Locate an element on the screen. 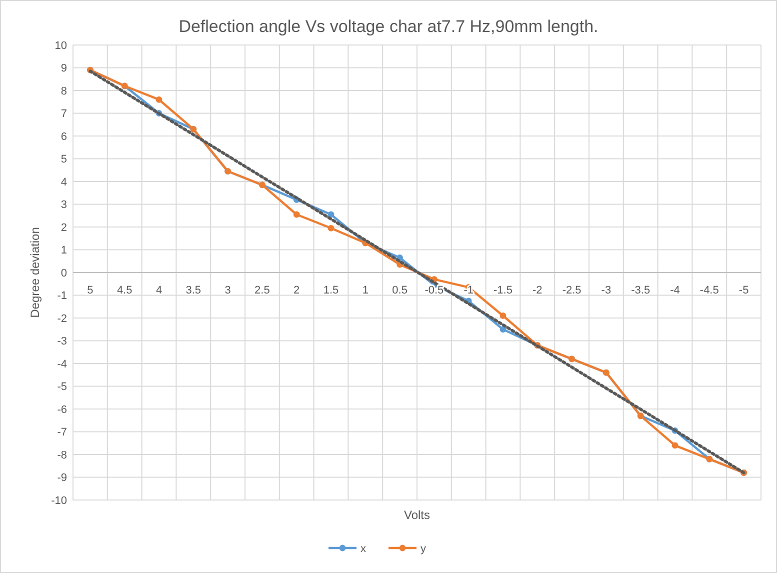 The height and width of the screenshot is (573, 777). x-tick-label: 5 is located at coordinates (90, 290).